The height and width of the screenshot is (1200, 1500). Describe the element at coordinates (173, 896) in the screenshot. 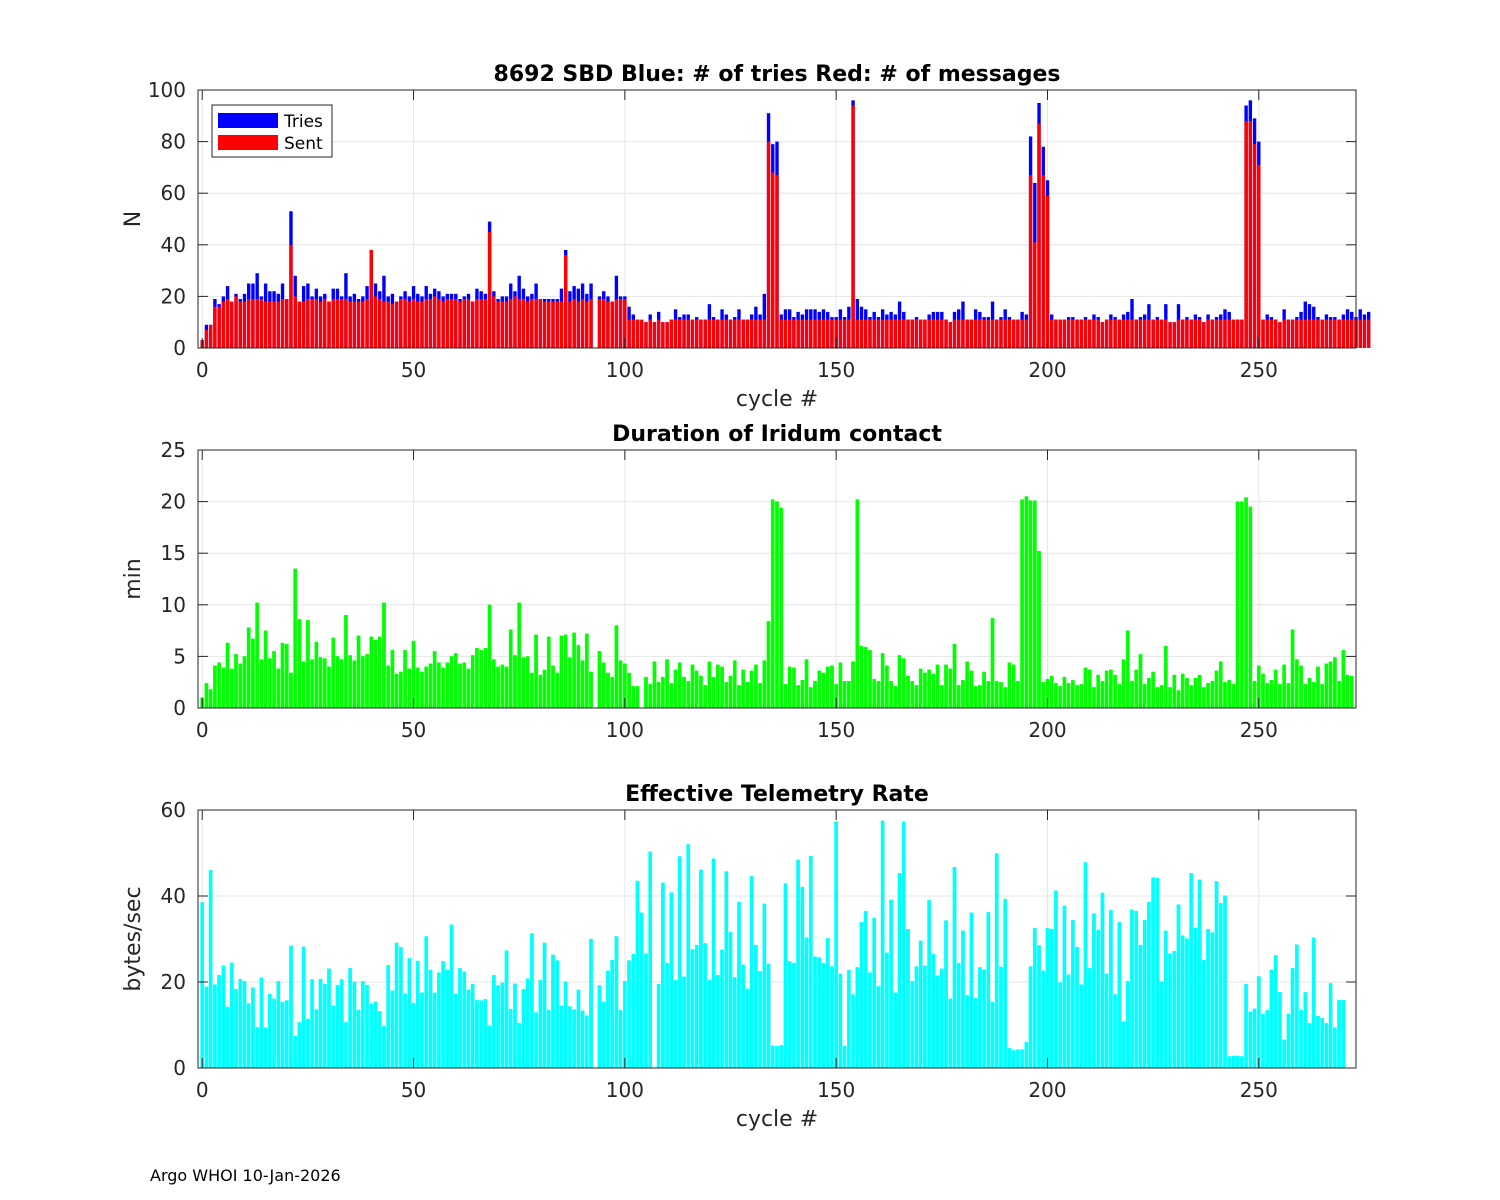

I see `y-tick-label: 40` at that location.